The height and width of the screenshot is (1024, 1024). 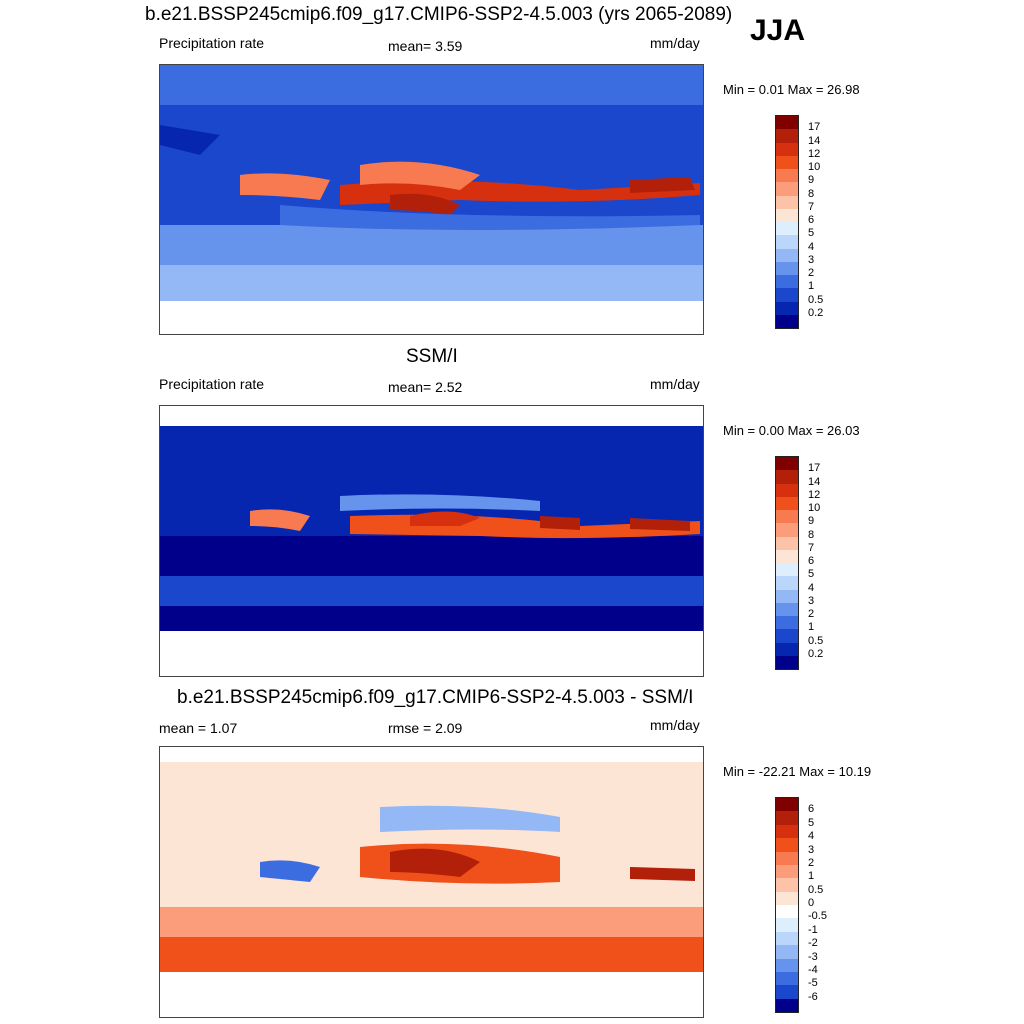 What do you see at coordinates (817, 916) in the screenshot?
I see `colorbar-tick-label: -0.5` at bounding box center [817, 916].